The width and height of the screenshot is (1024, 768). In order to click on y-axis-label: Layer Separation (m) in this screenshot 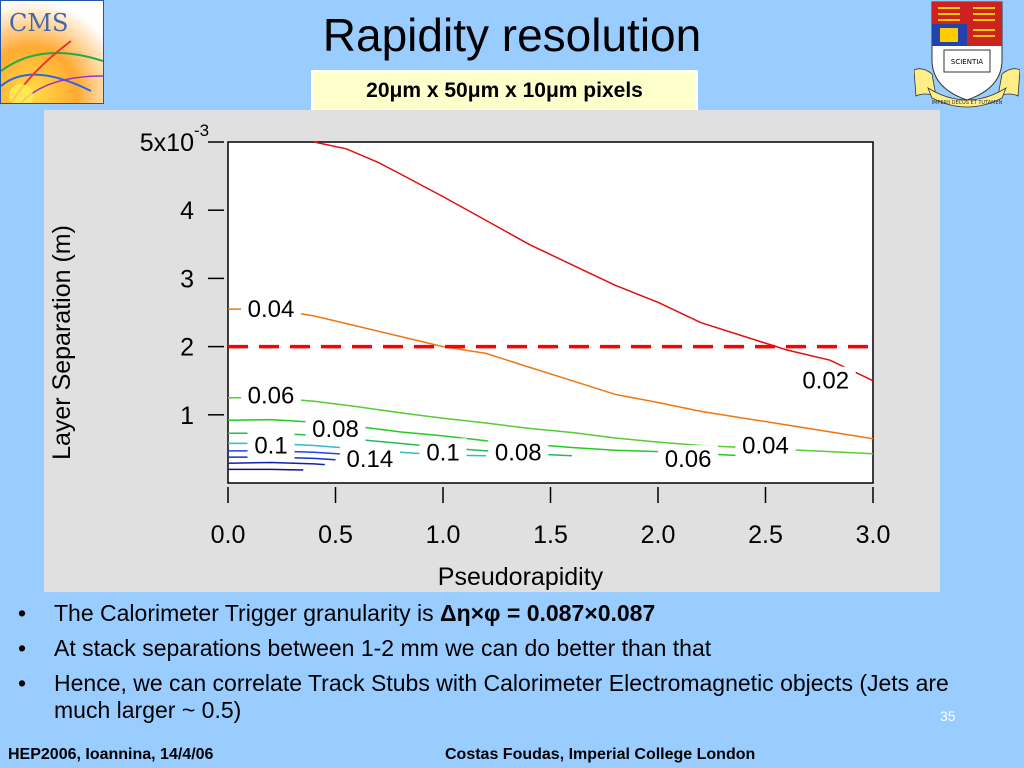, I will do `click(62, 342)`.